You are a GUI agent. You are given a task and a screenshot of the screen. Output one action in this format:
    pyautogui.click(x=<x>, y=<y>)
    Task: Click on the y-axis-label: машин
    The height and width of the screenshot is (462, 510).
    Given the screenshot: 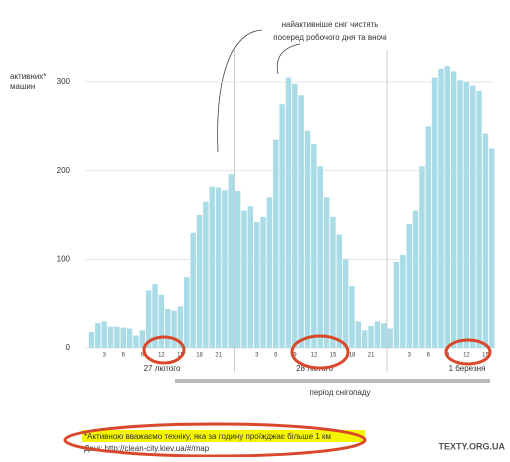 What is the action you would take?
    pyautogui.click(x=22, y=86)
    